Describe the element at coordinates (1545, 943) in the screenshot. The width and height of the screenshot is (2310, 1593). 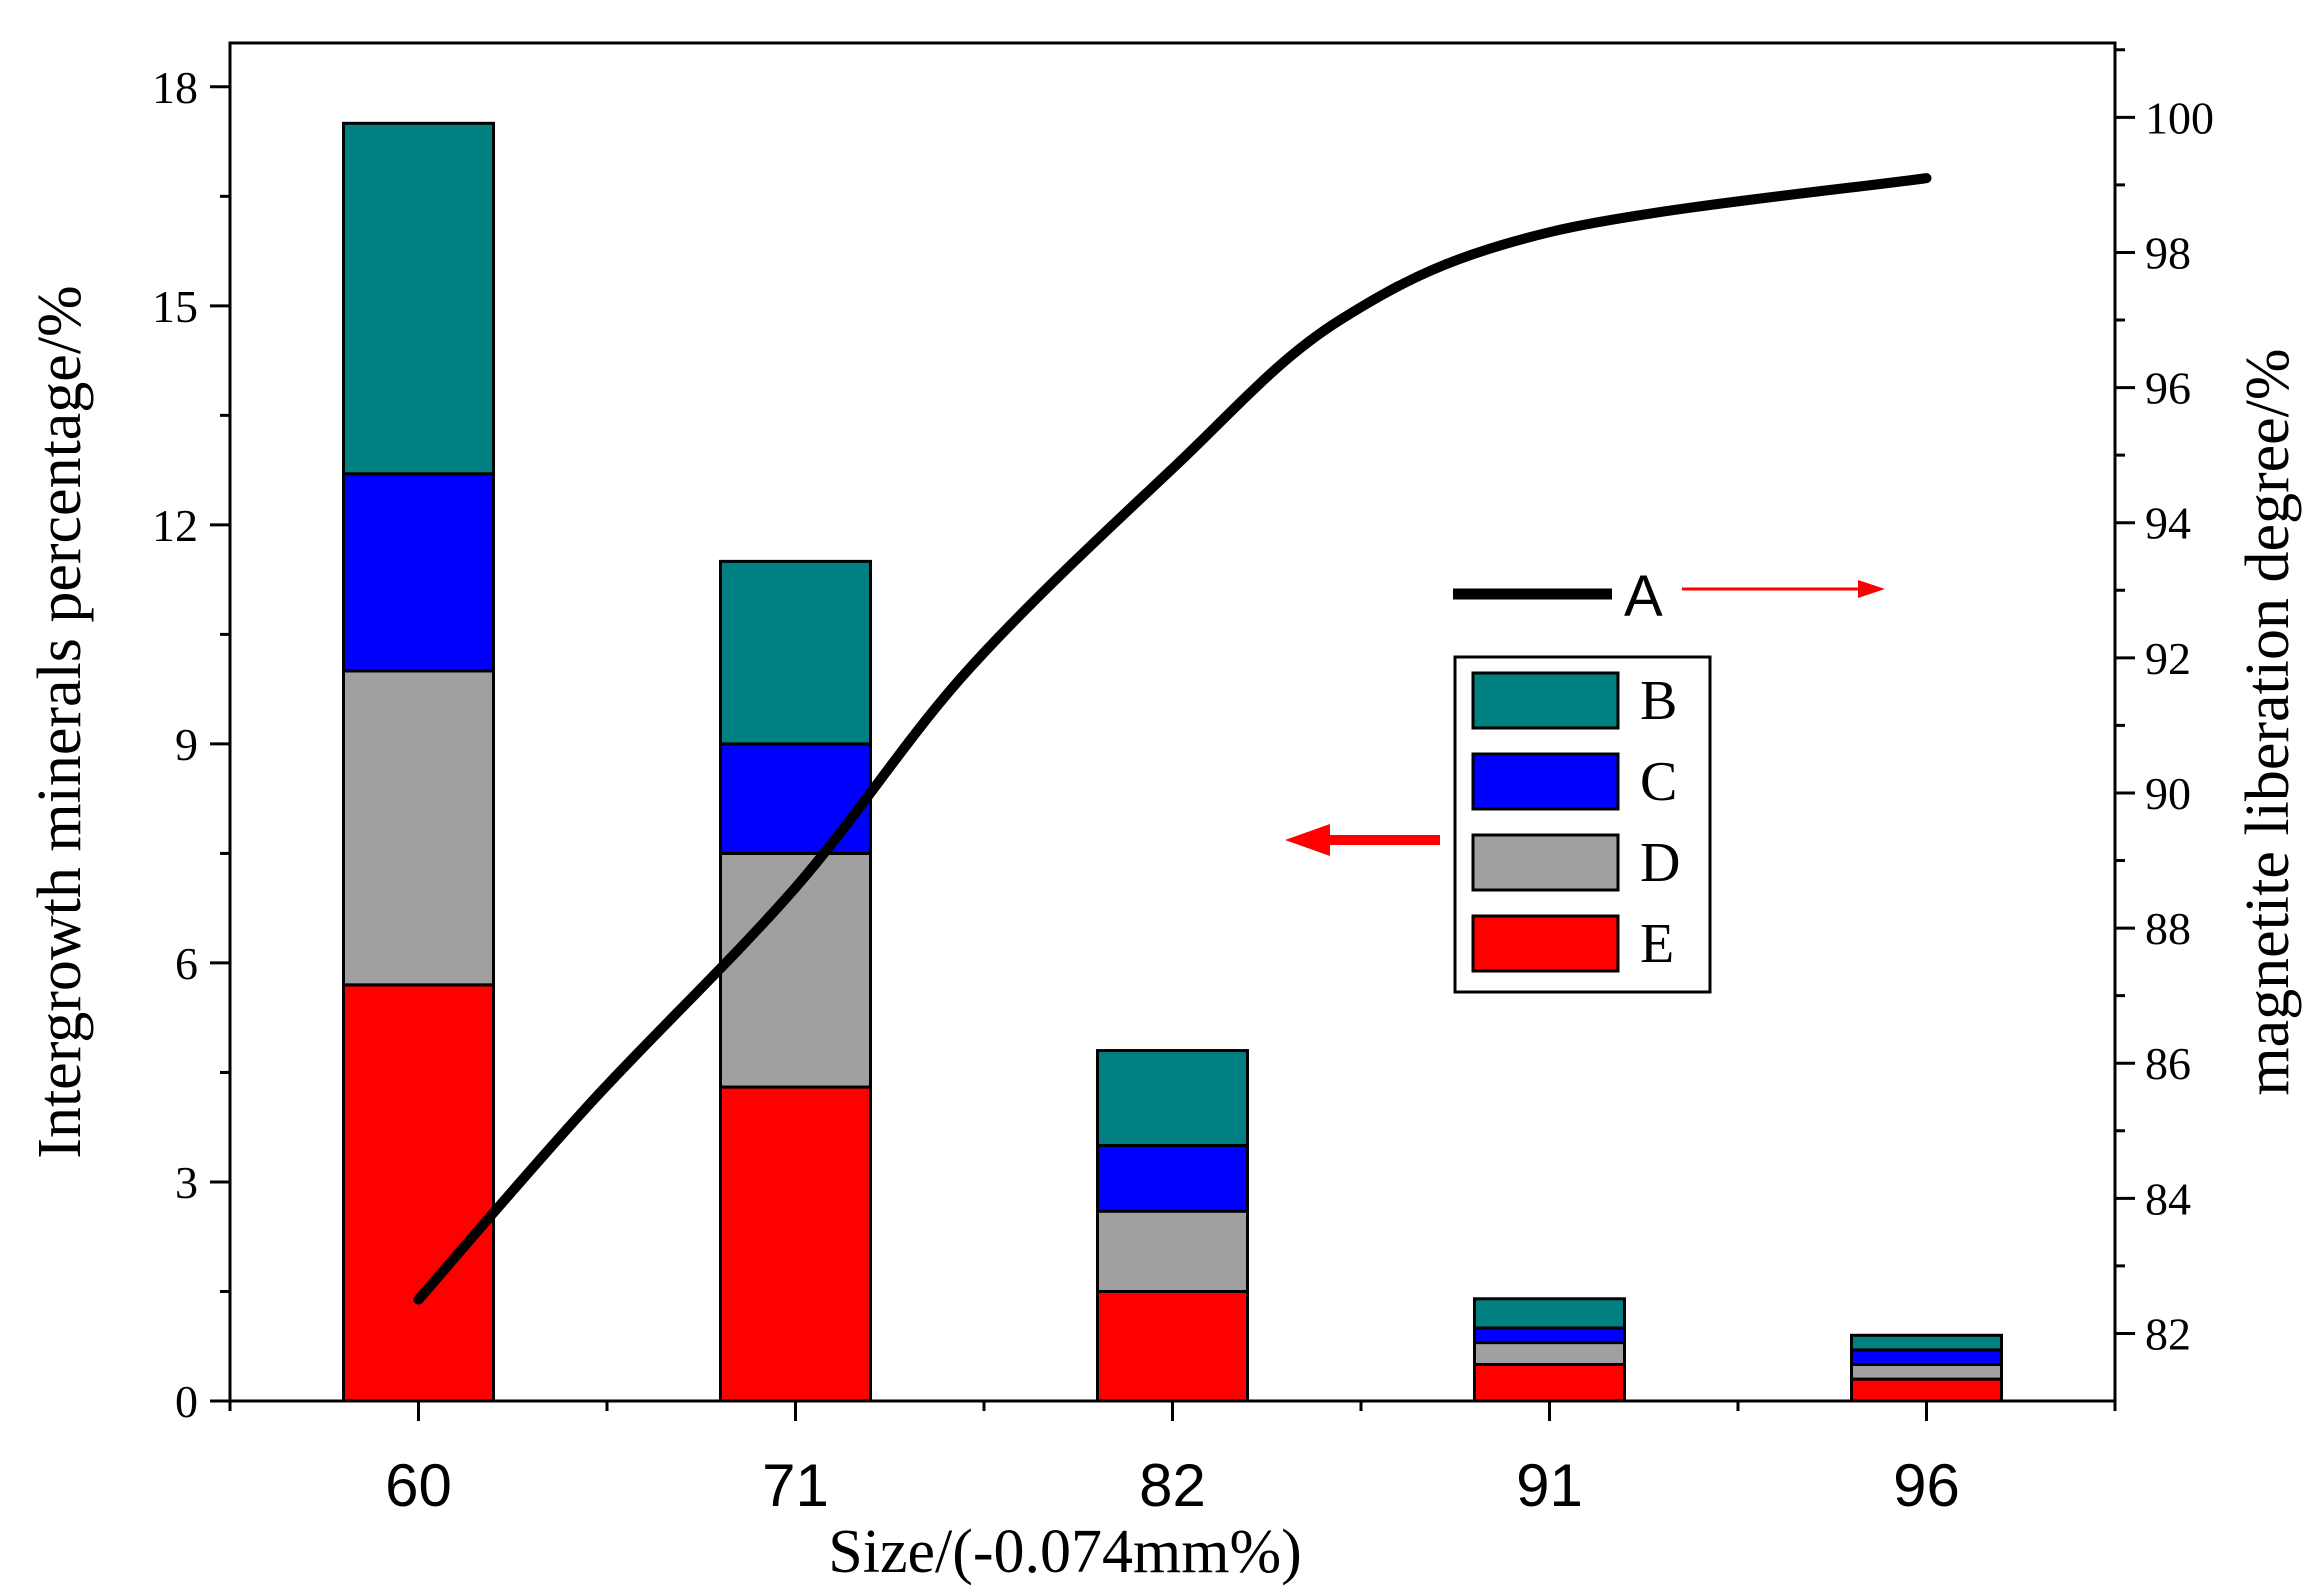
I see `legend-swatch-e` at that location.